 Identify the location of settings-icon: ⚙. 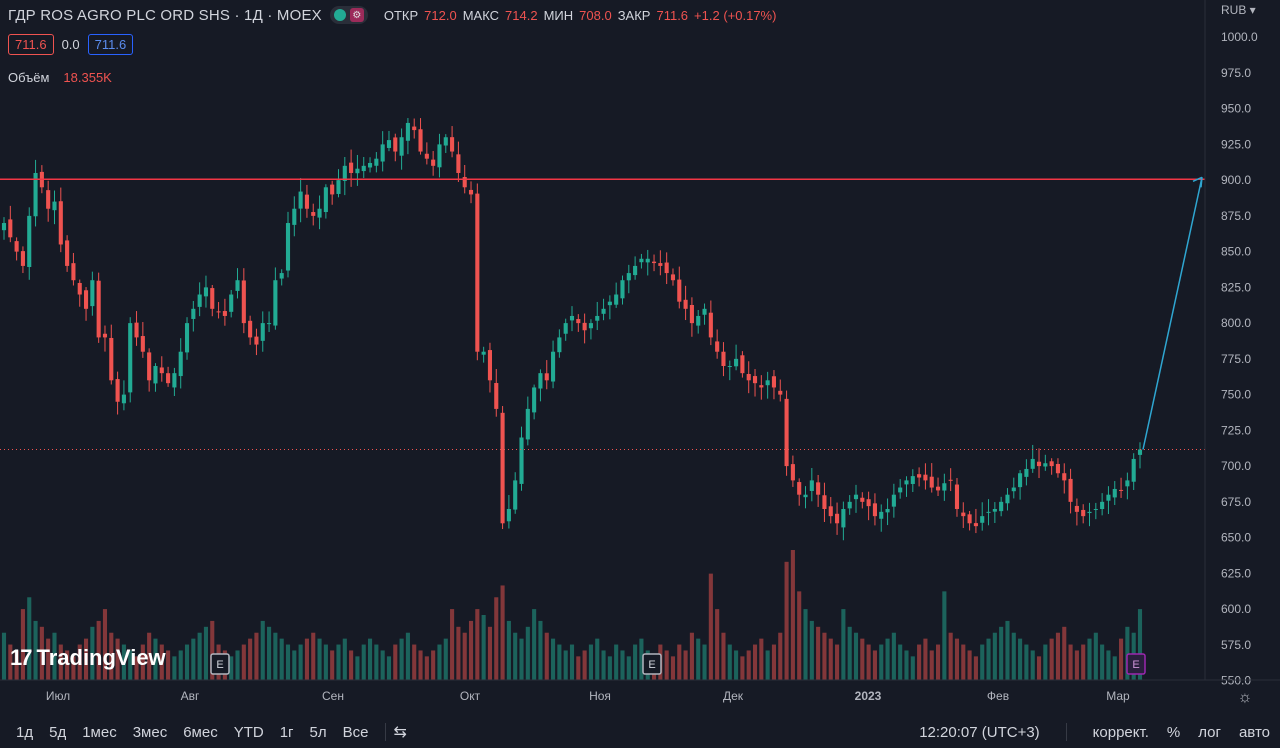
(356, 15).